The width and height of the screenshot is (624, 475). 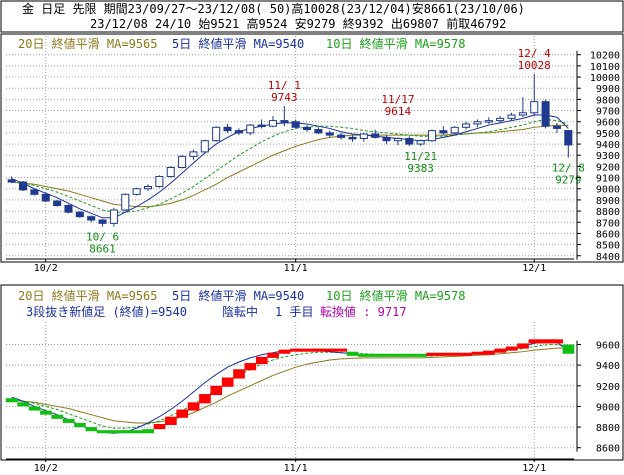 What do you see at coordinates (296, 468) in the screenshot?
I see `bot-x-tick-label: 11/1` at bounding box center [296, 468].